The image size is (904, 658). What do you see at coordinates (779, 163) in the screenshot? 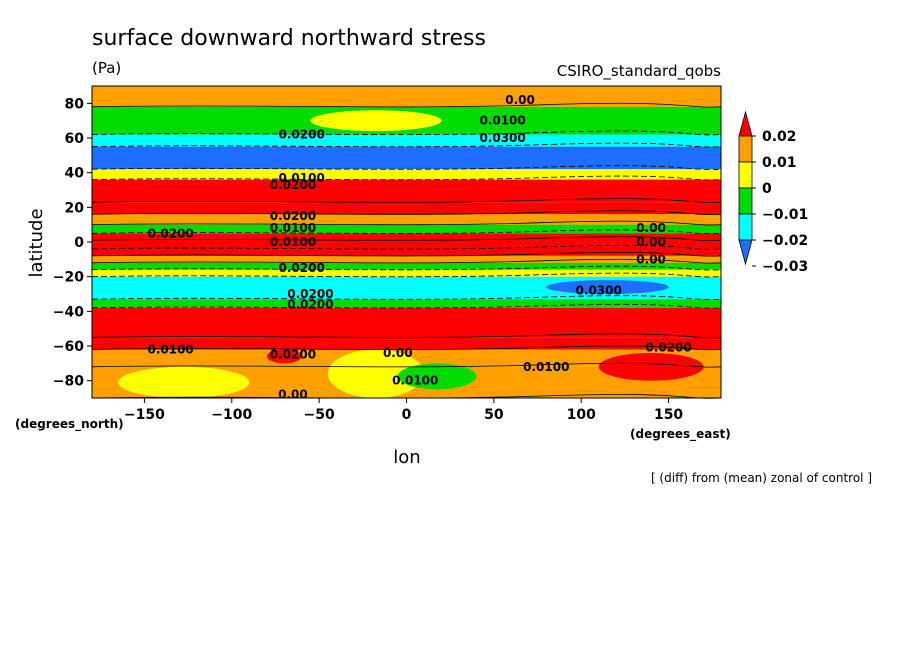
I see `colorbar-tick-label: 0.01` at bounding box center [779, 163].